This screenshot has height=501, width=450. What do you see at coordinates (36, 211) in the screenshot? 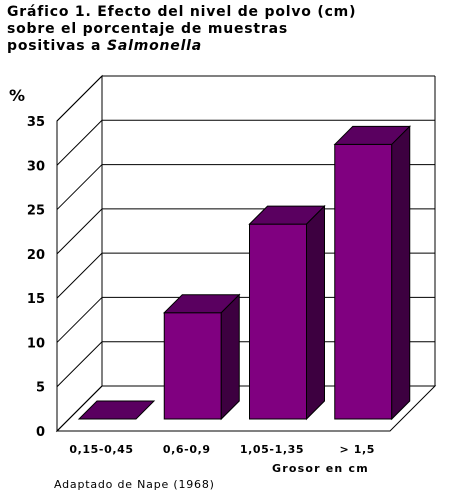
I see `y-tick-label: 25` at bounding box center [36, 211].